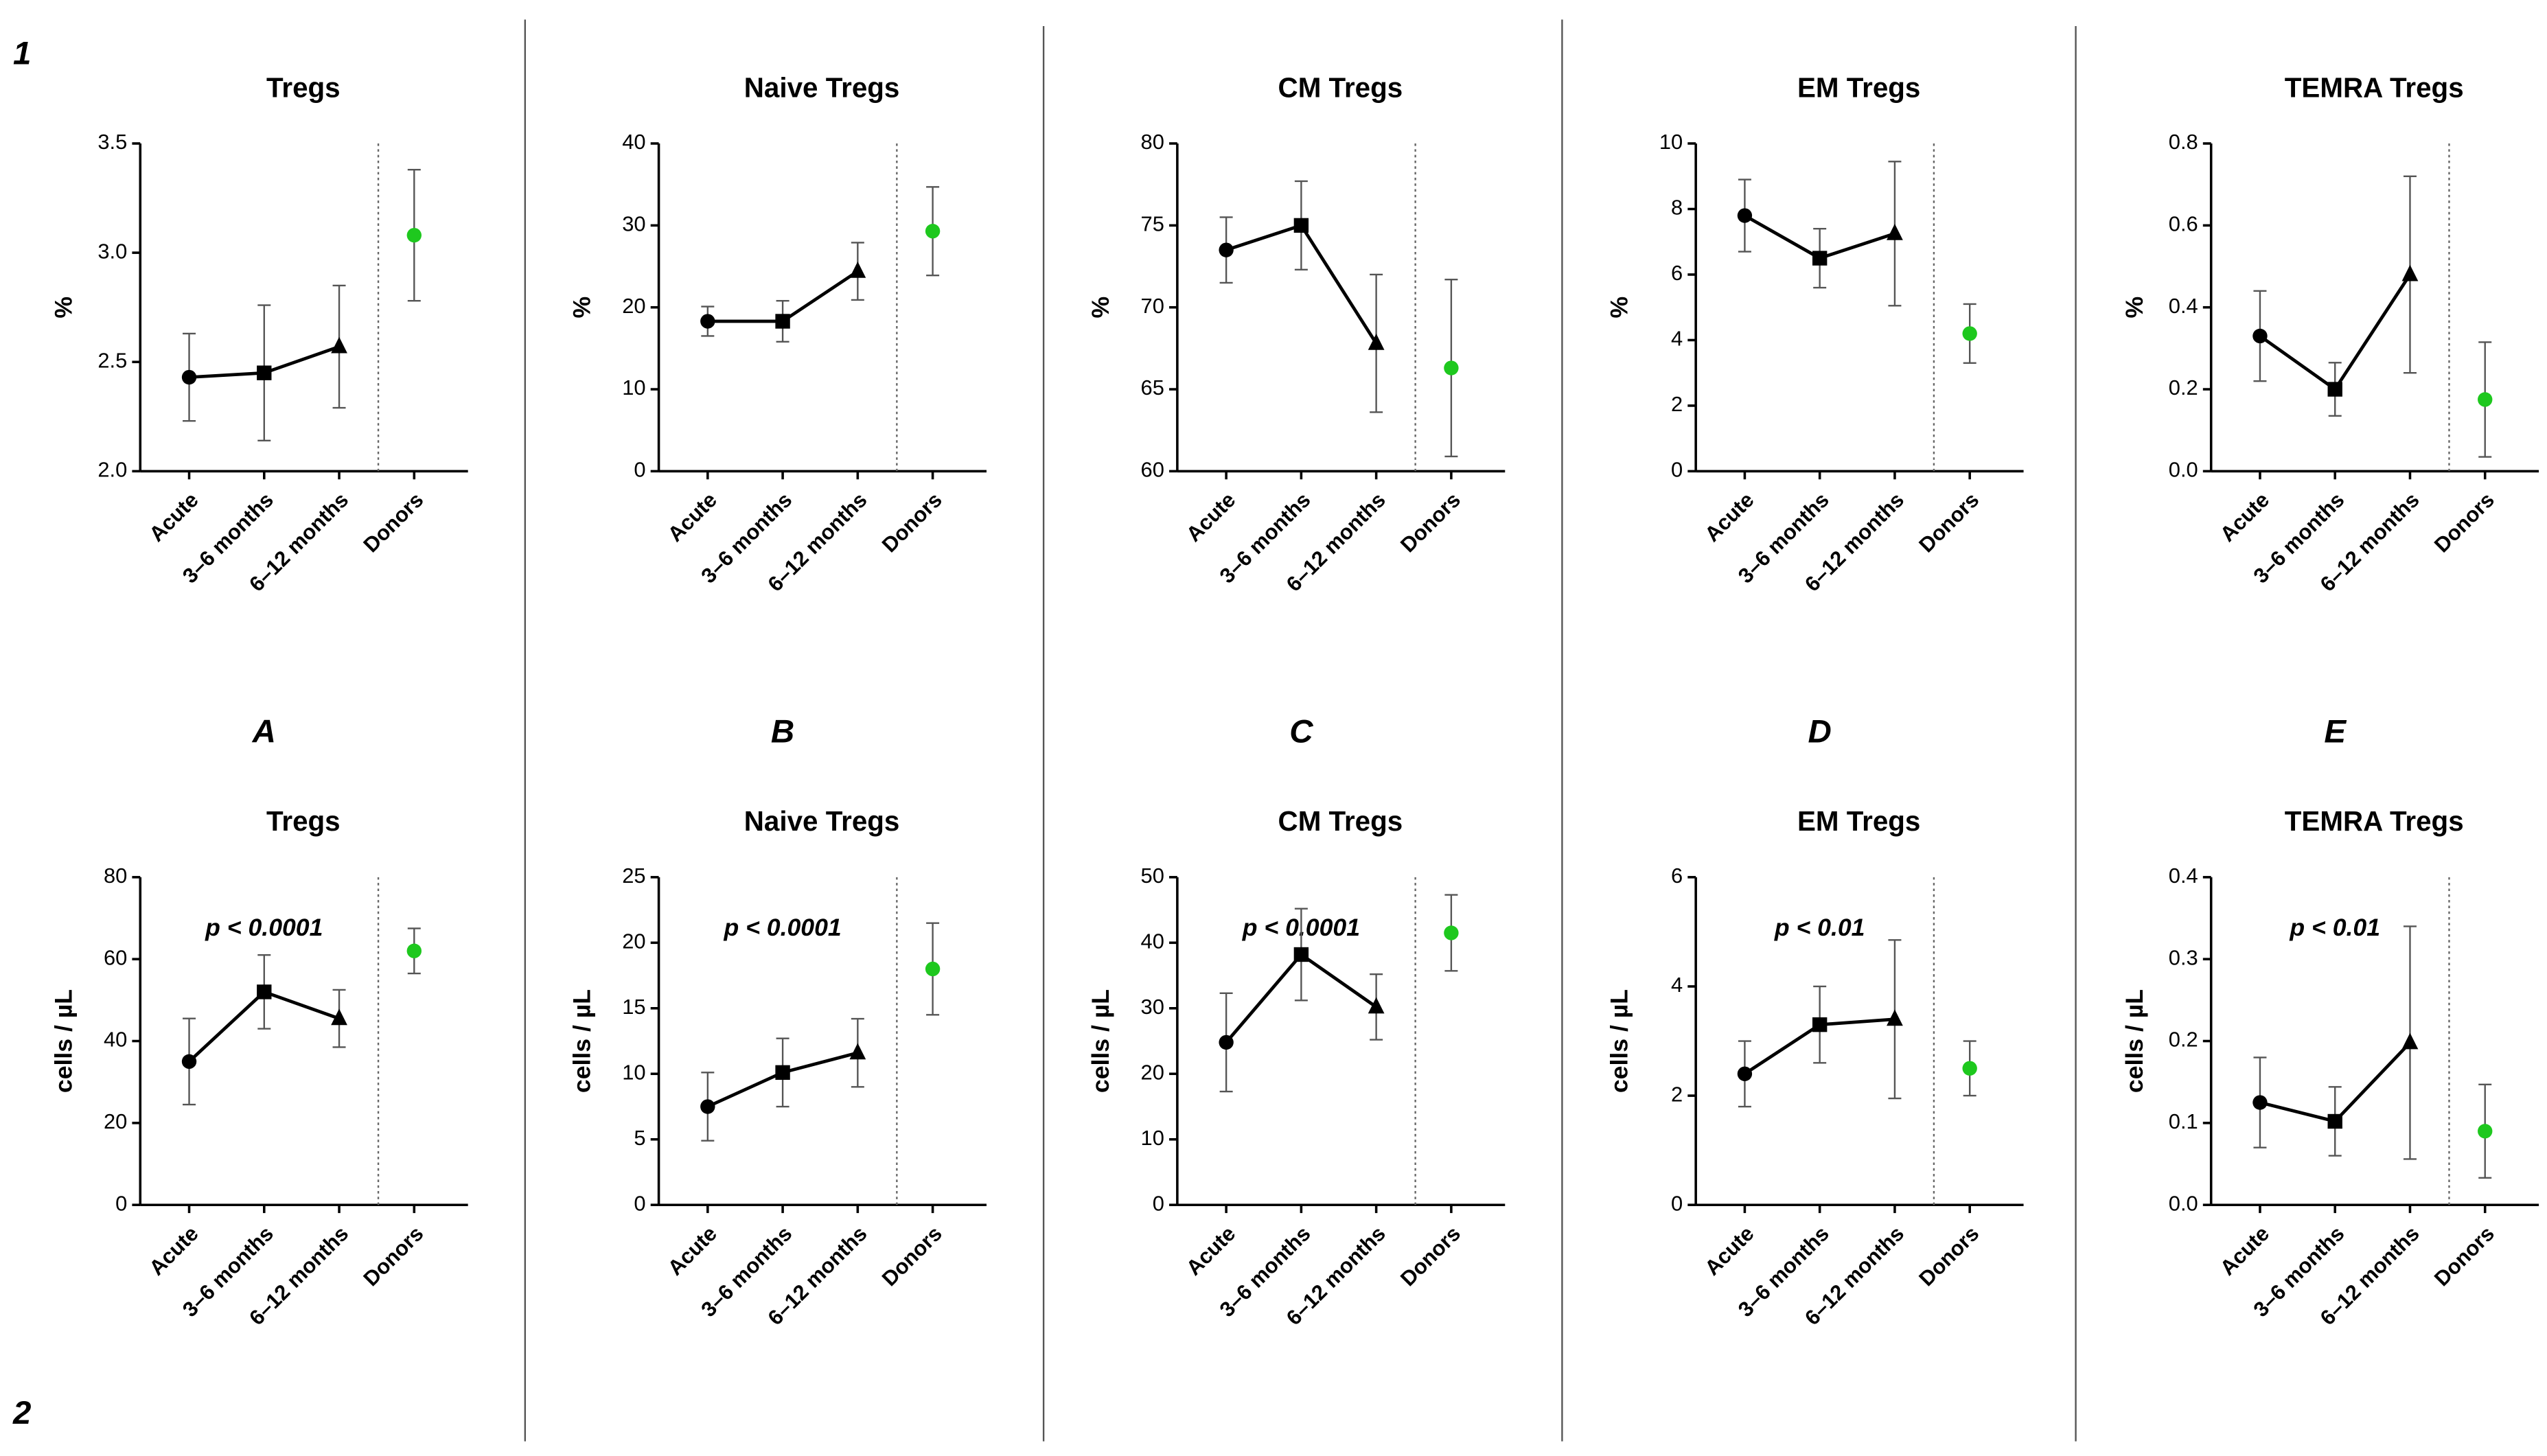 Image resolution: width=2547 pixels, height=1456 pixels. Describe the element at coordinates (582, 308) in the screenshot. I see `y-axis-label: %` at that location.